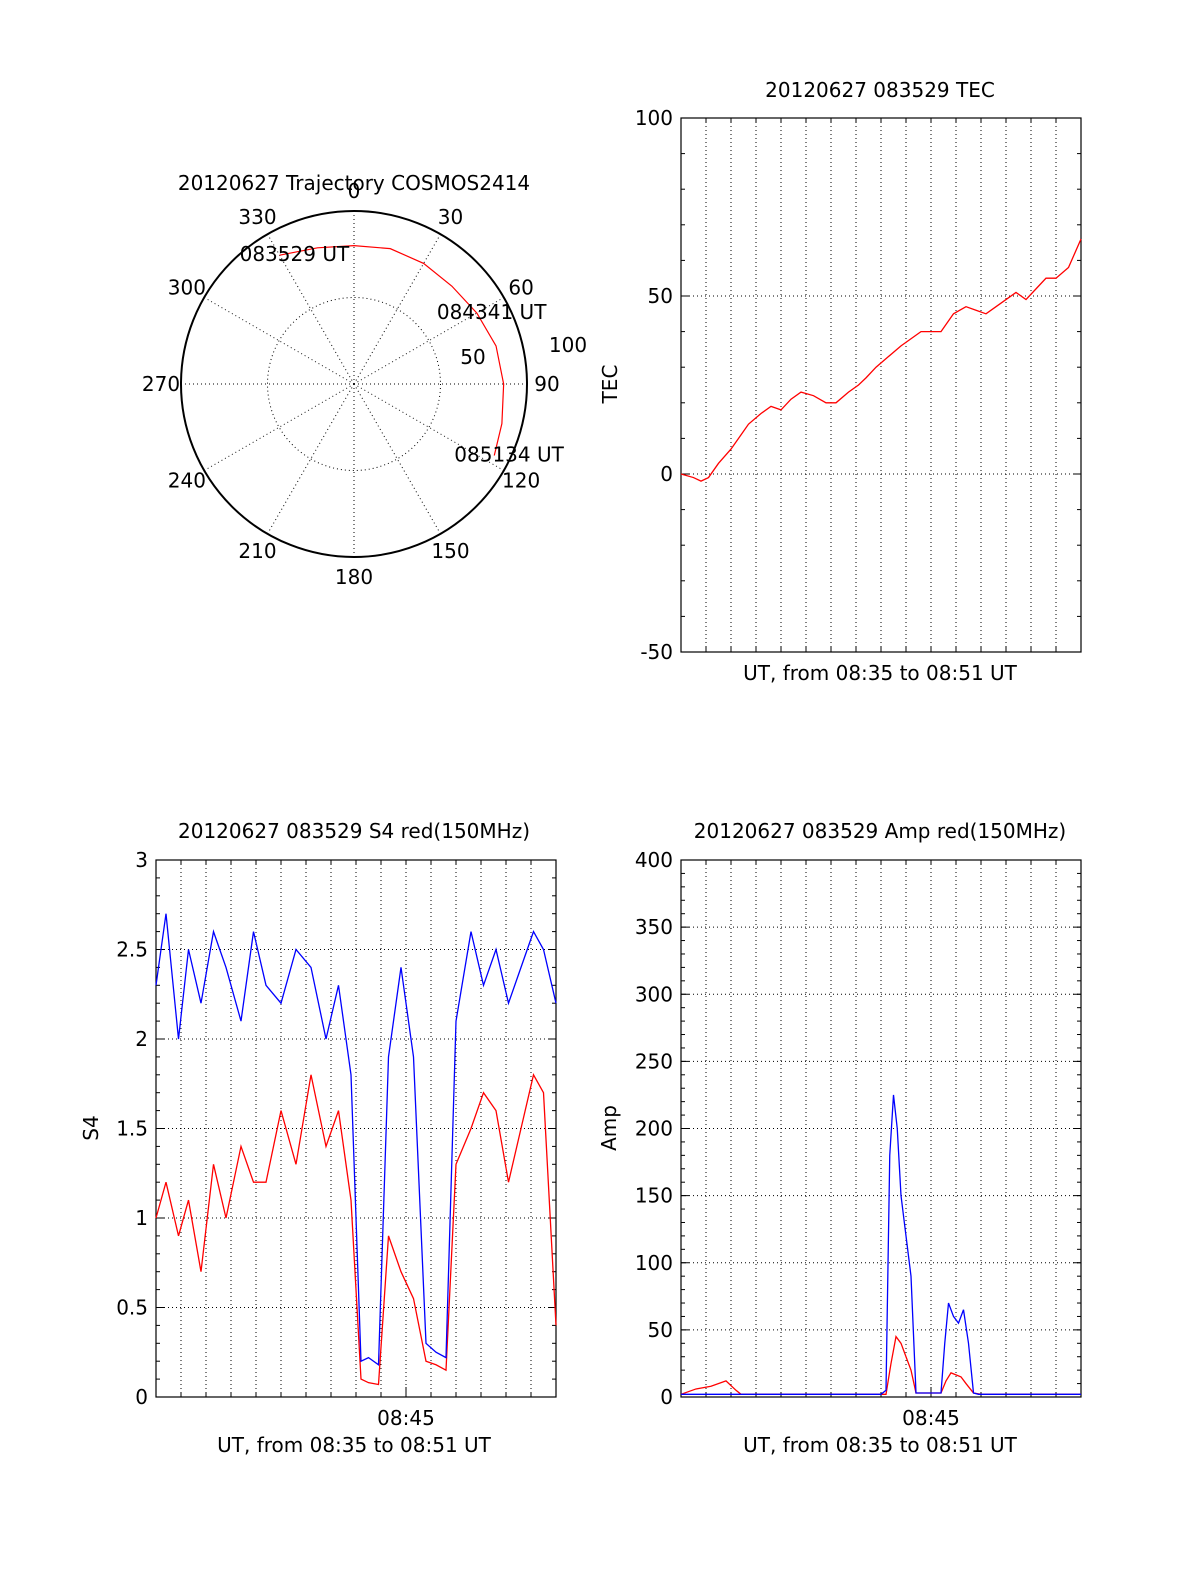 The width and height of the screenshot is (1200, 1575). What do you see at coordinates (161, 384) in the screenshot?
I see `polar-angle-label: 270` at bounding box center [161, 384].